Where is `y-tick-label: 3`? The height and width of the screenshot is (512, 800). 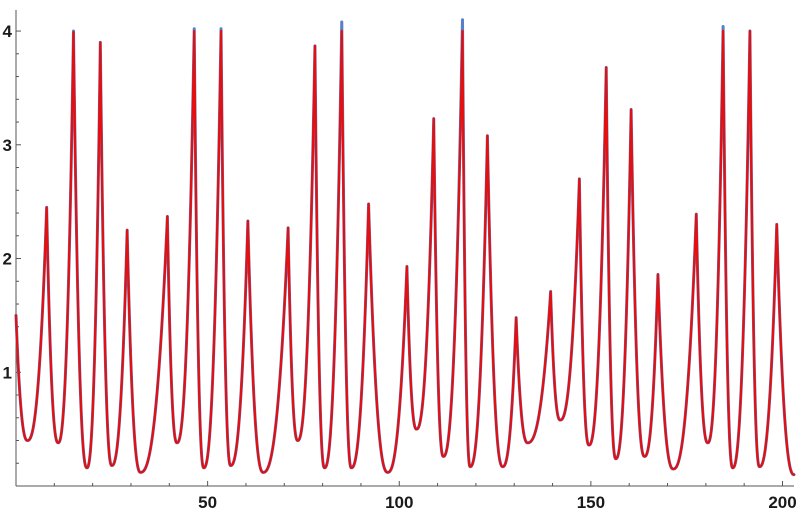
y-tick-label: 3 is located at coordinates (7, 145).